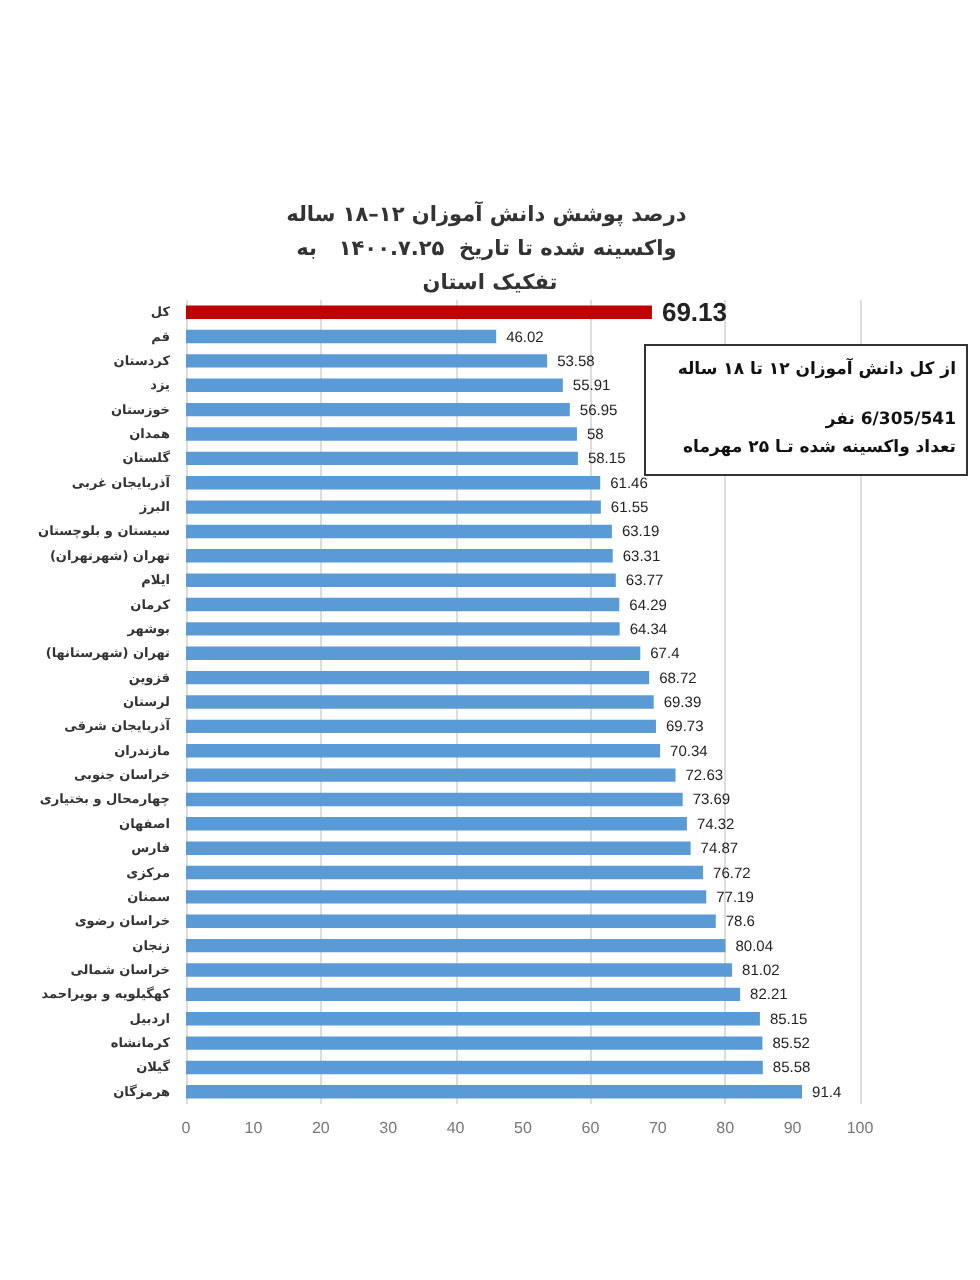 The image size is (980, 1280). I want to click on x-tick-label: 60, so click(591, 1128).